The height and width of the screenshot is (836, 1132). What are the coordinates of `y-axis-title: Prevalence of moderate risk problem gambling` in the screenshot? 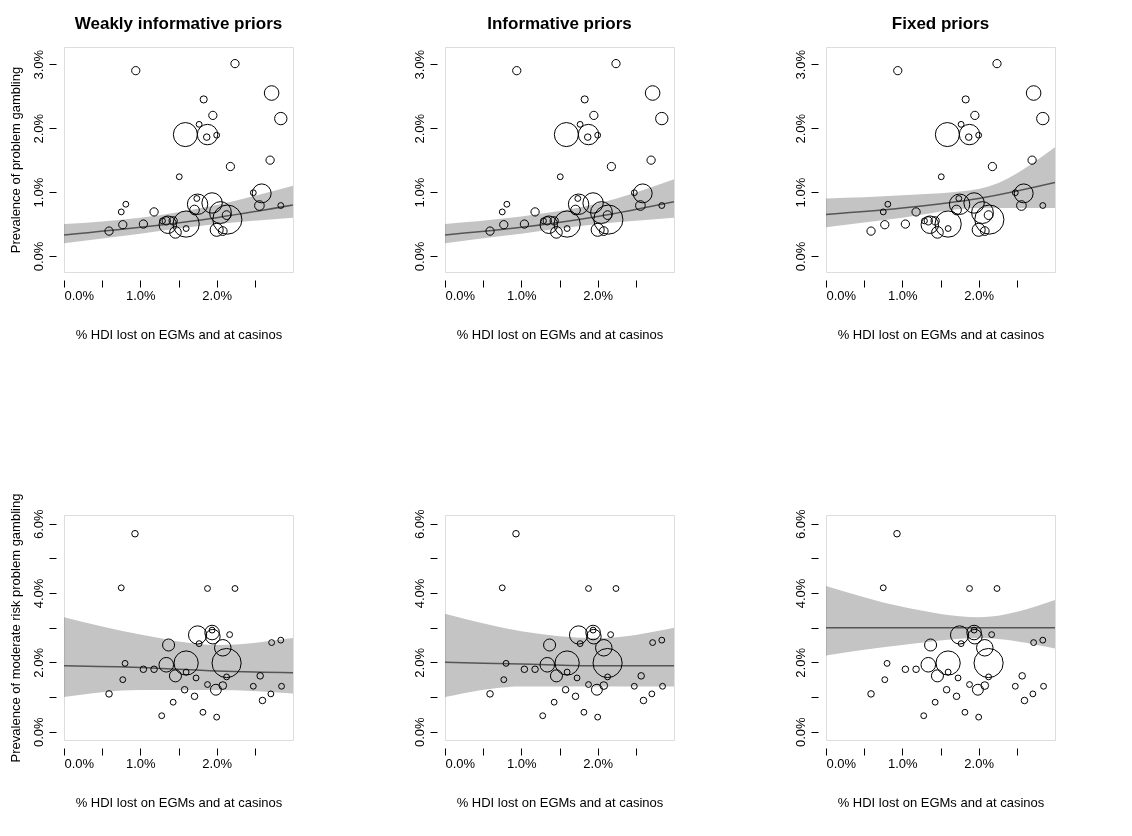 It's located at (15, 628).